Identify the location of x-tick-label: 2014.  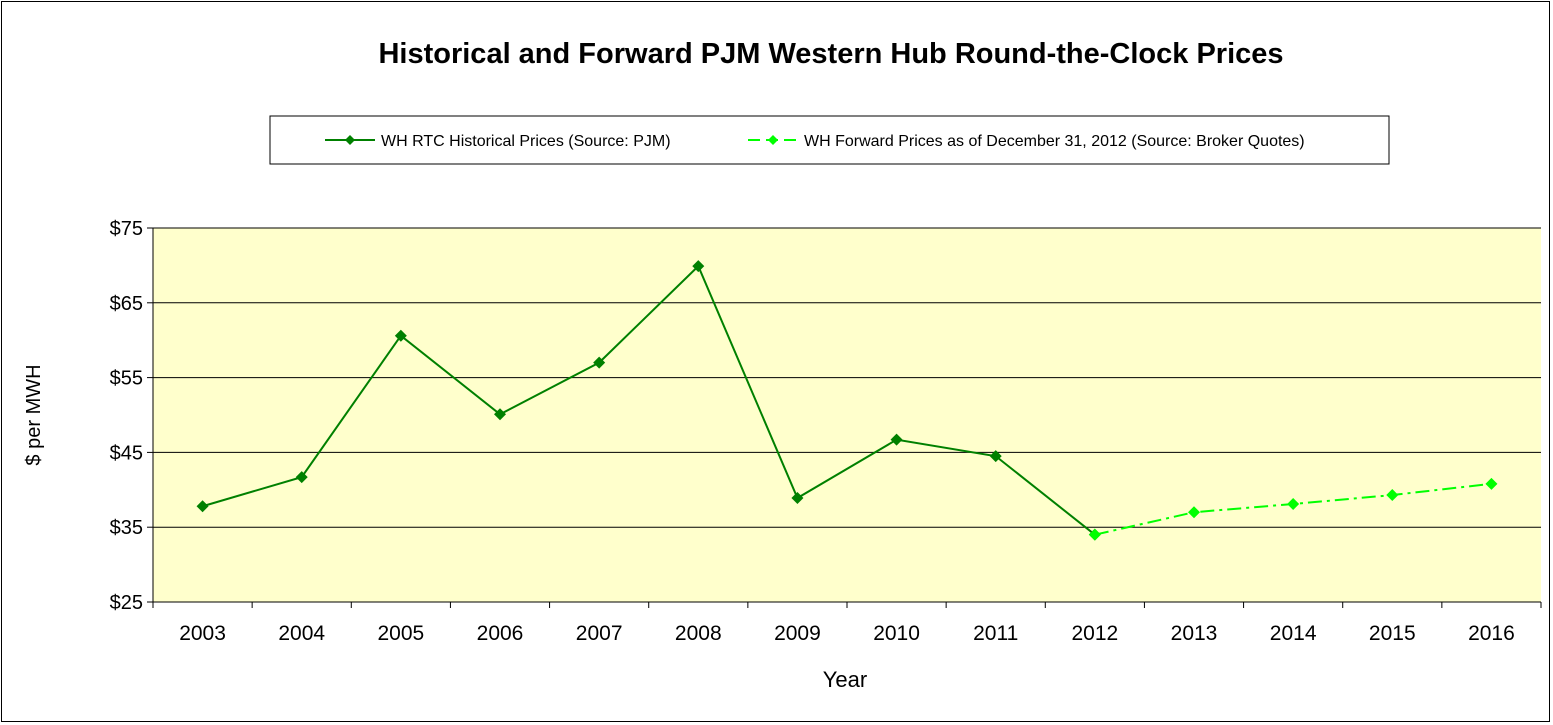
(1293, 633).